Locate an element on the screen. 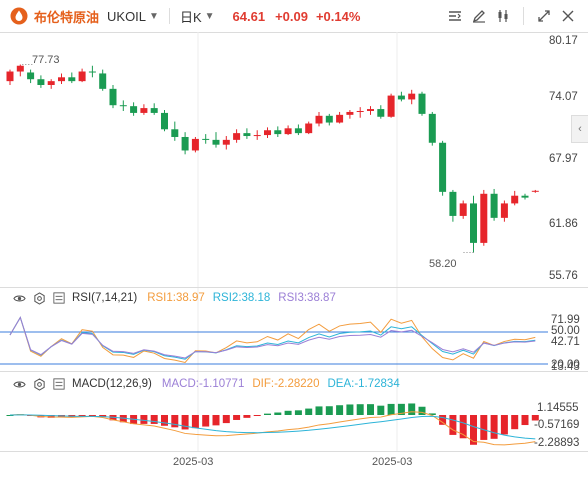 Image resolution: width=588 pixels, height=477 pixels. chevron-left-icon: ‹ is located at coordinates (580, 129).